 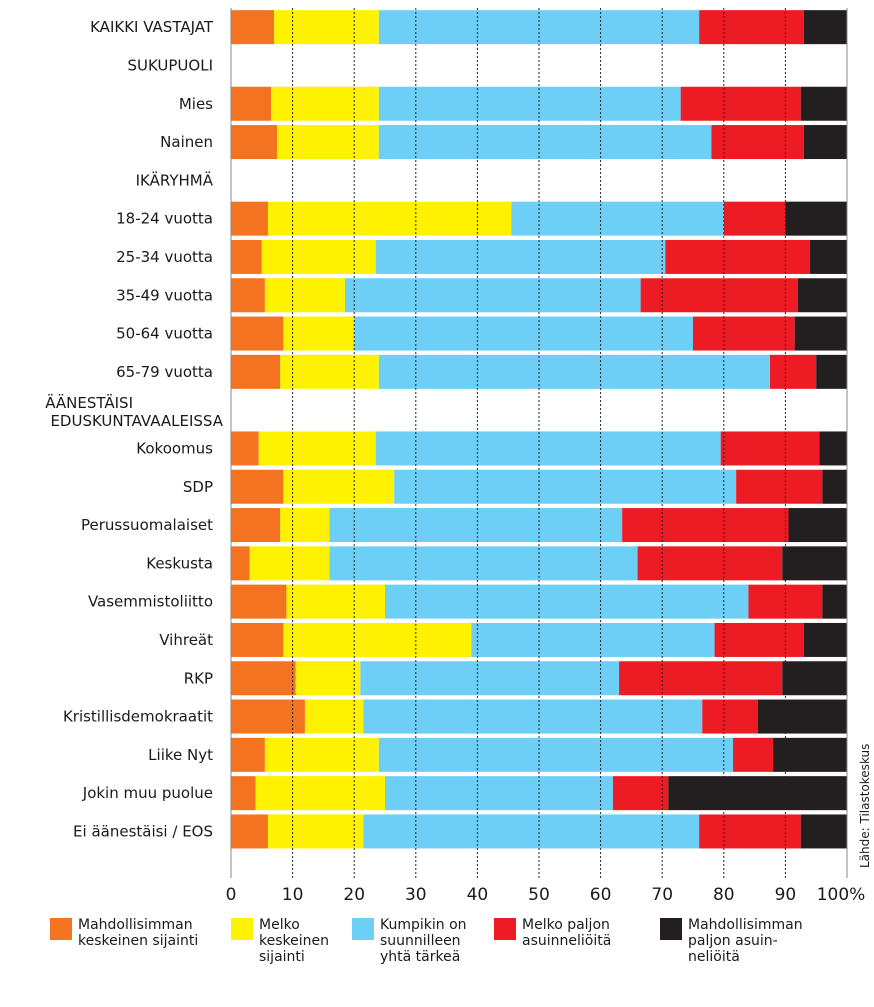 What do you see at coordinates (745, 941) in the screenshot?
I see `legend-label: Mahdollisimman paljon asuin- neliöitä` at bounding box center [745, 941].